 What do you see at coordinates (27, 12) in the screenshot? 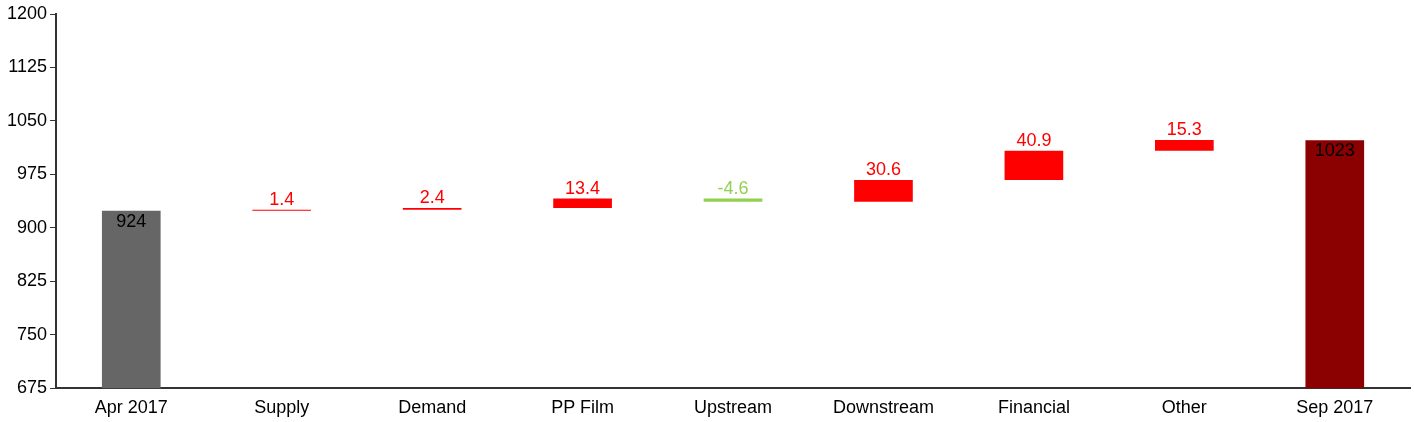
I see `y-tick-label: 1200` at bounding box center [27, 12].